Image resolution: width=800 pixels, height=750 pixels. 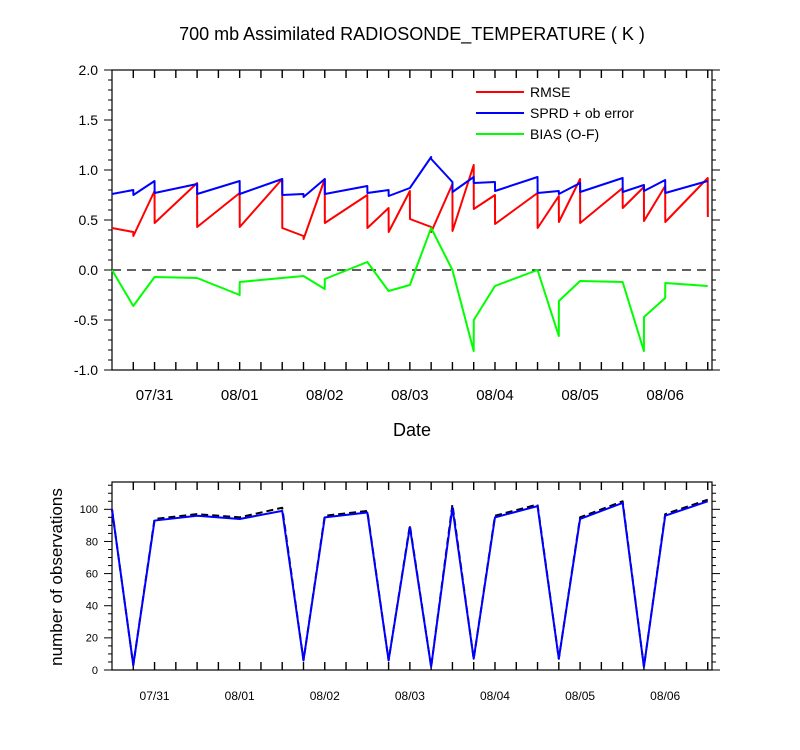 I want to click on y-tick-label: -0.5, so click(x=86, y=320).